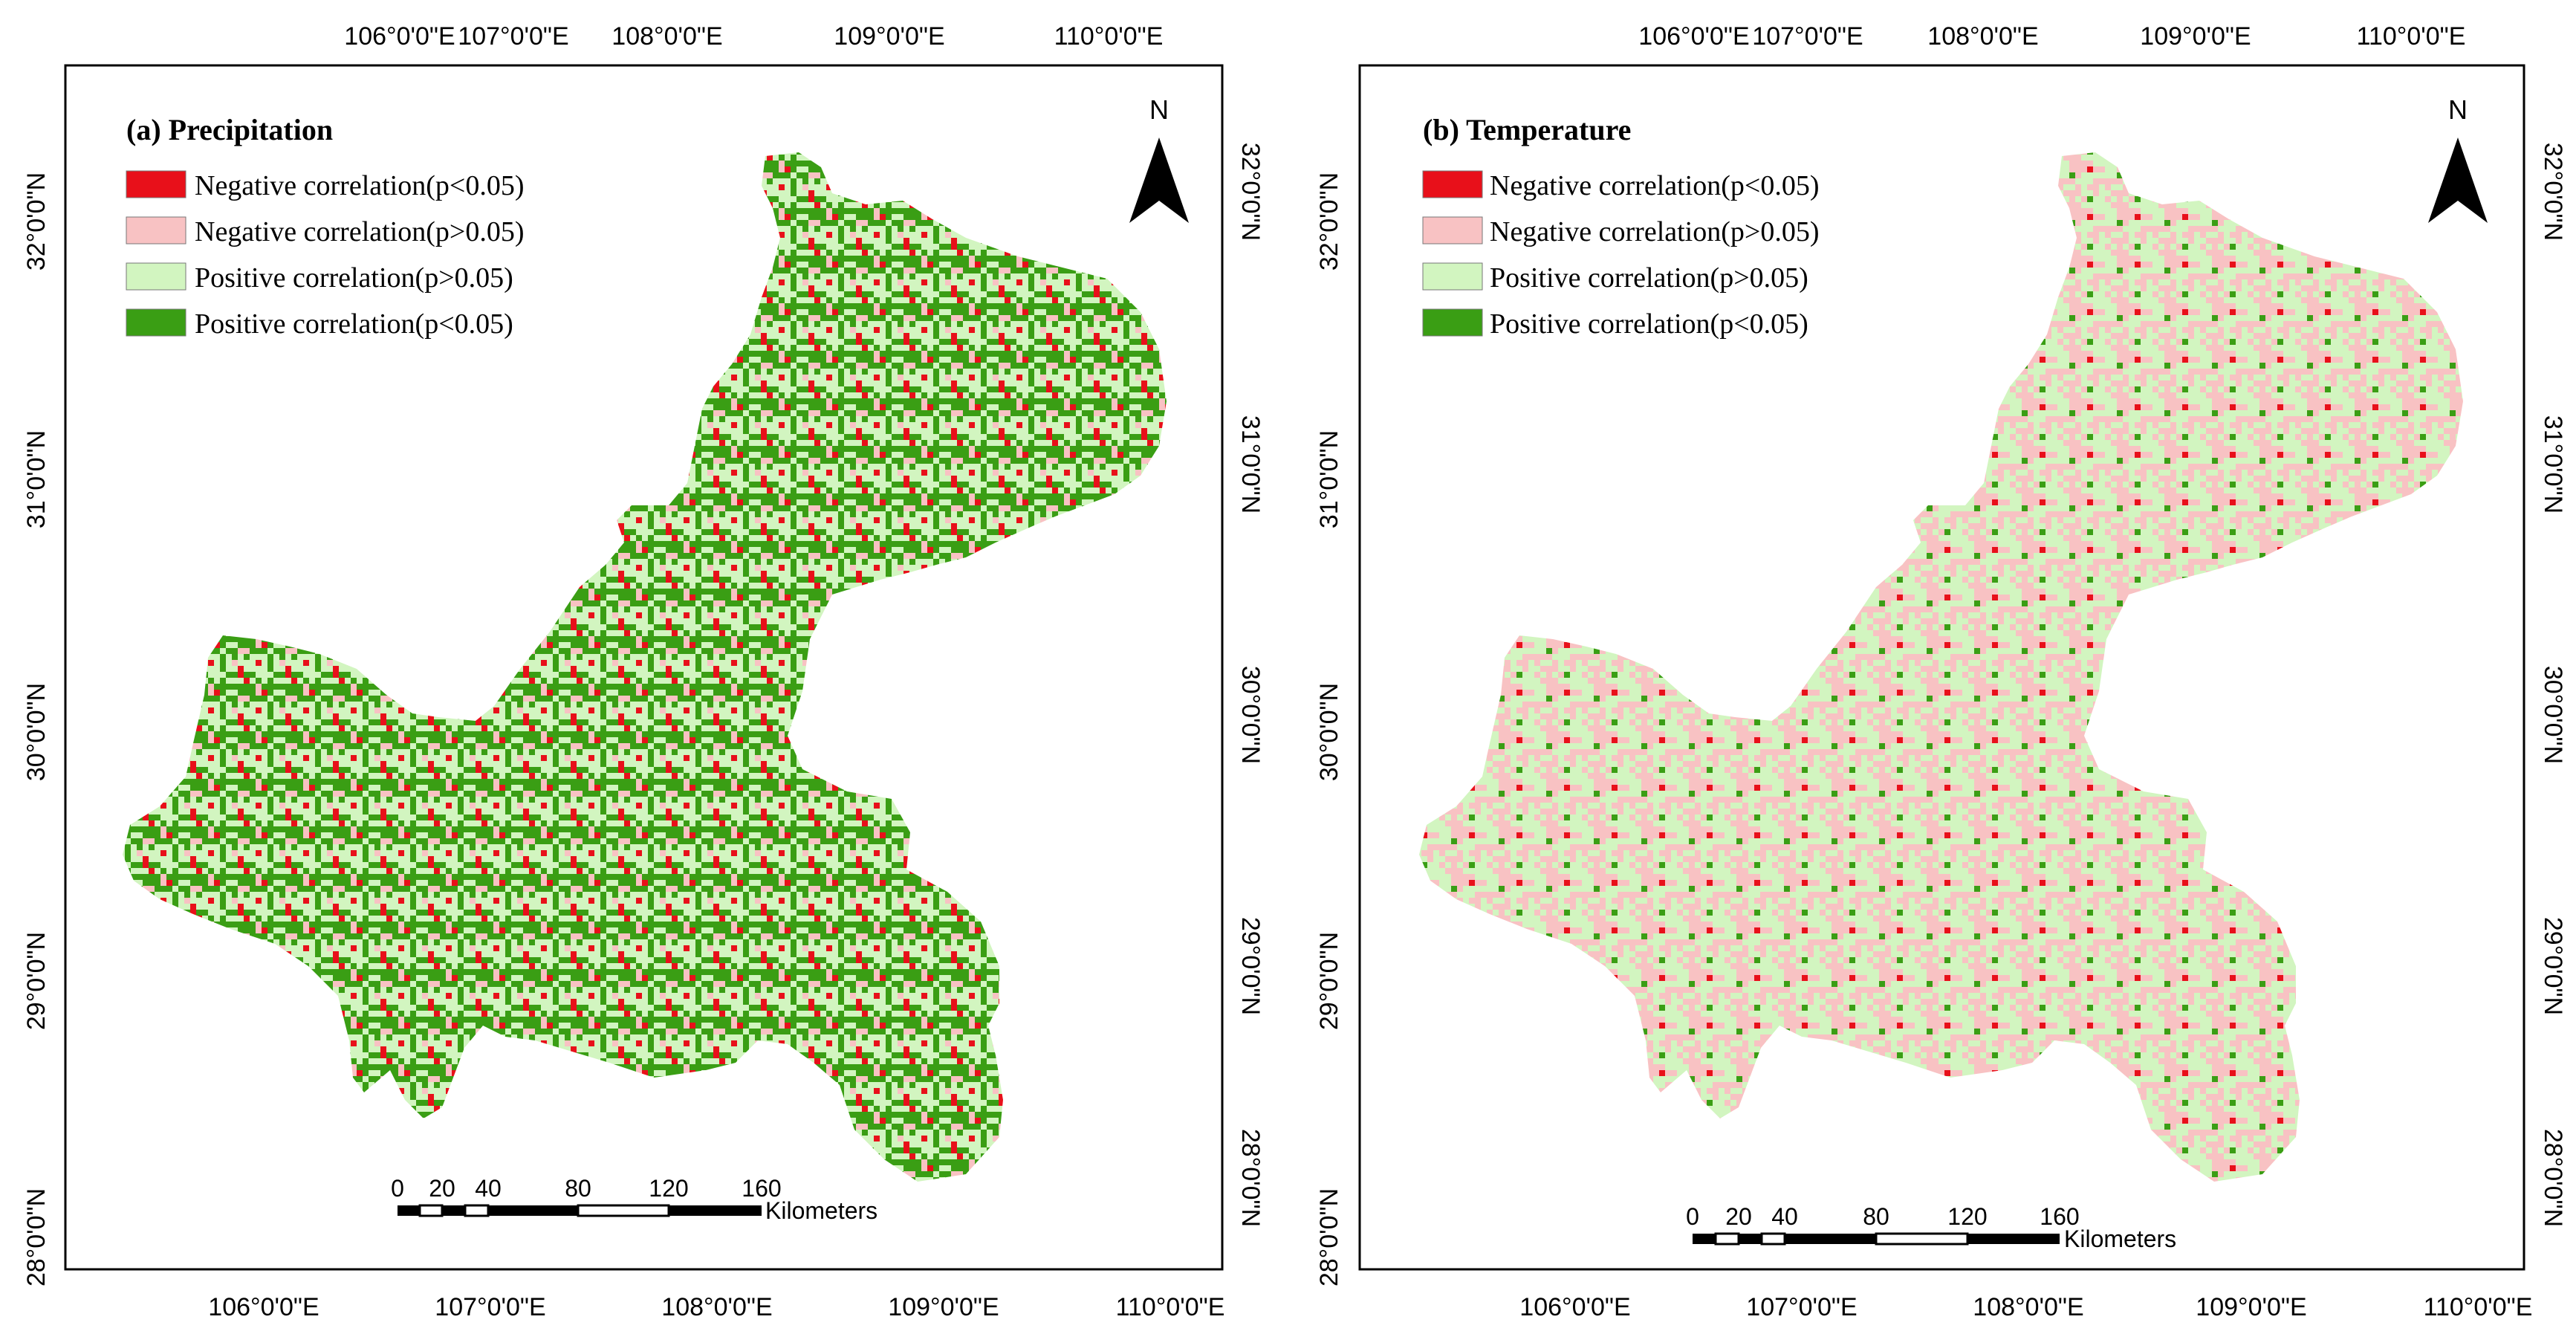 The height and width of the screenshot is (1331, 2576). I want to click on legend-label: Positive correlation(p<0.05), so click(354, 324).